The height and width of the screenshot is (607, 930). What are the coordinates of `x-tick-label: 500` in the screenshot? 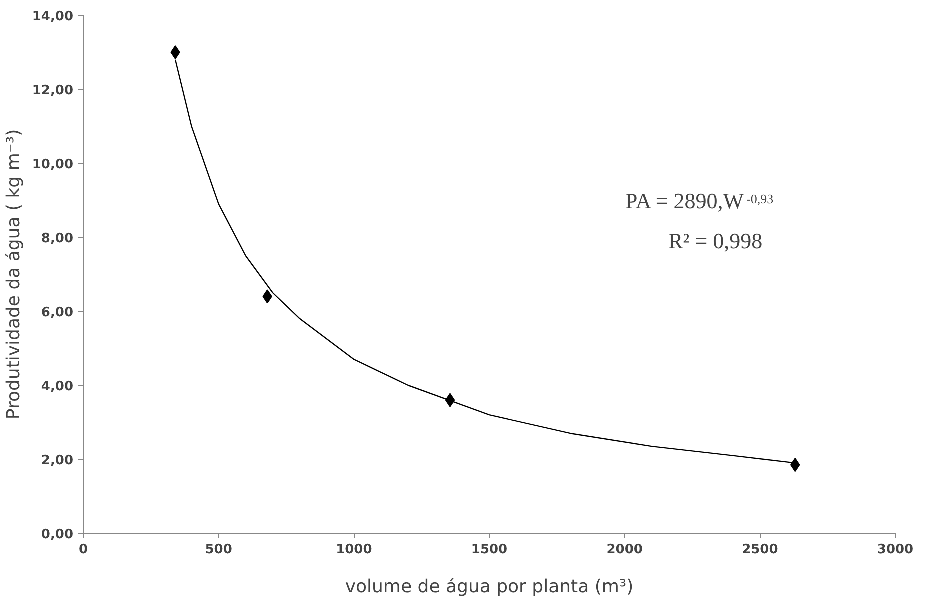 It's located at (218, 550).